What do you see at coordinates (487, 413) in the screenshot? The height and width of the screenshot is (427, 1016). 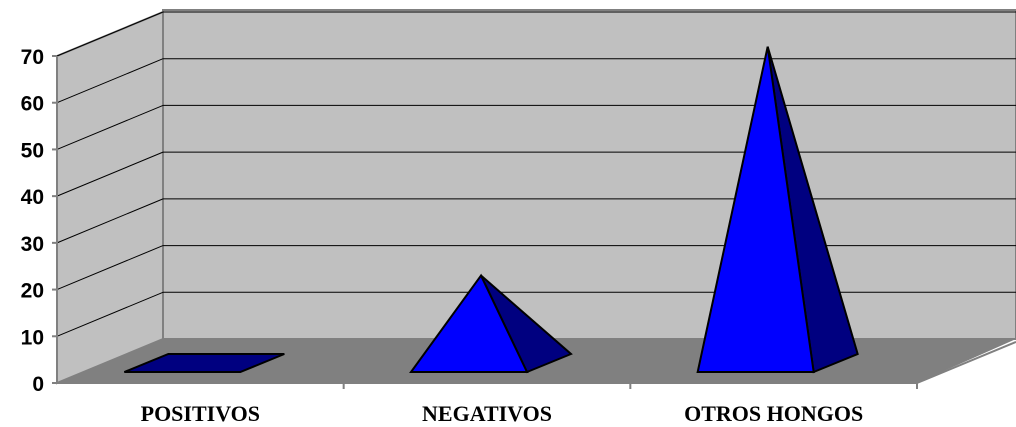 I see `x-category-label: NEGATIVOS` at bounding box center [487, 413].